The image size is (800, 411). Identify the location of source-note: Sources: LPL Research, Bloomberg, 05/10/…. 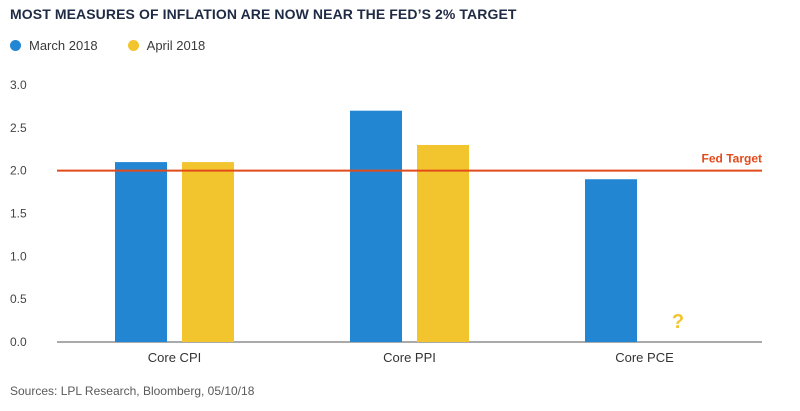
(132, 391).